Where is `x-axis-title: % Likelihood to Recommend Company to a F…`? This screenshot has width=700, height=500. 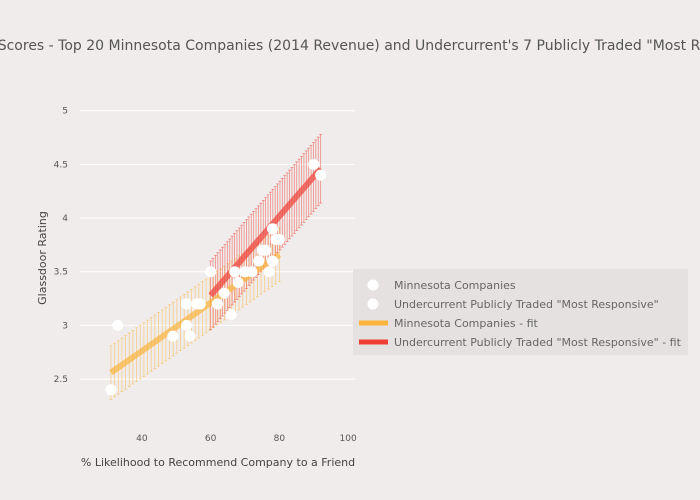 x-axis-title: % Likelihood to Recommend Company to a F… is located at coordinates (218, 462).